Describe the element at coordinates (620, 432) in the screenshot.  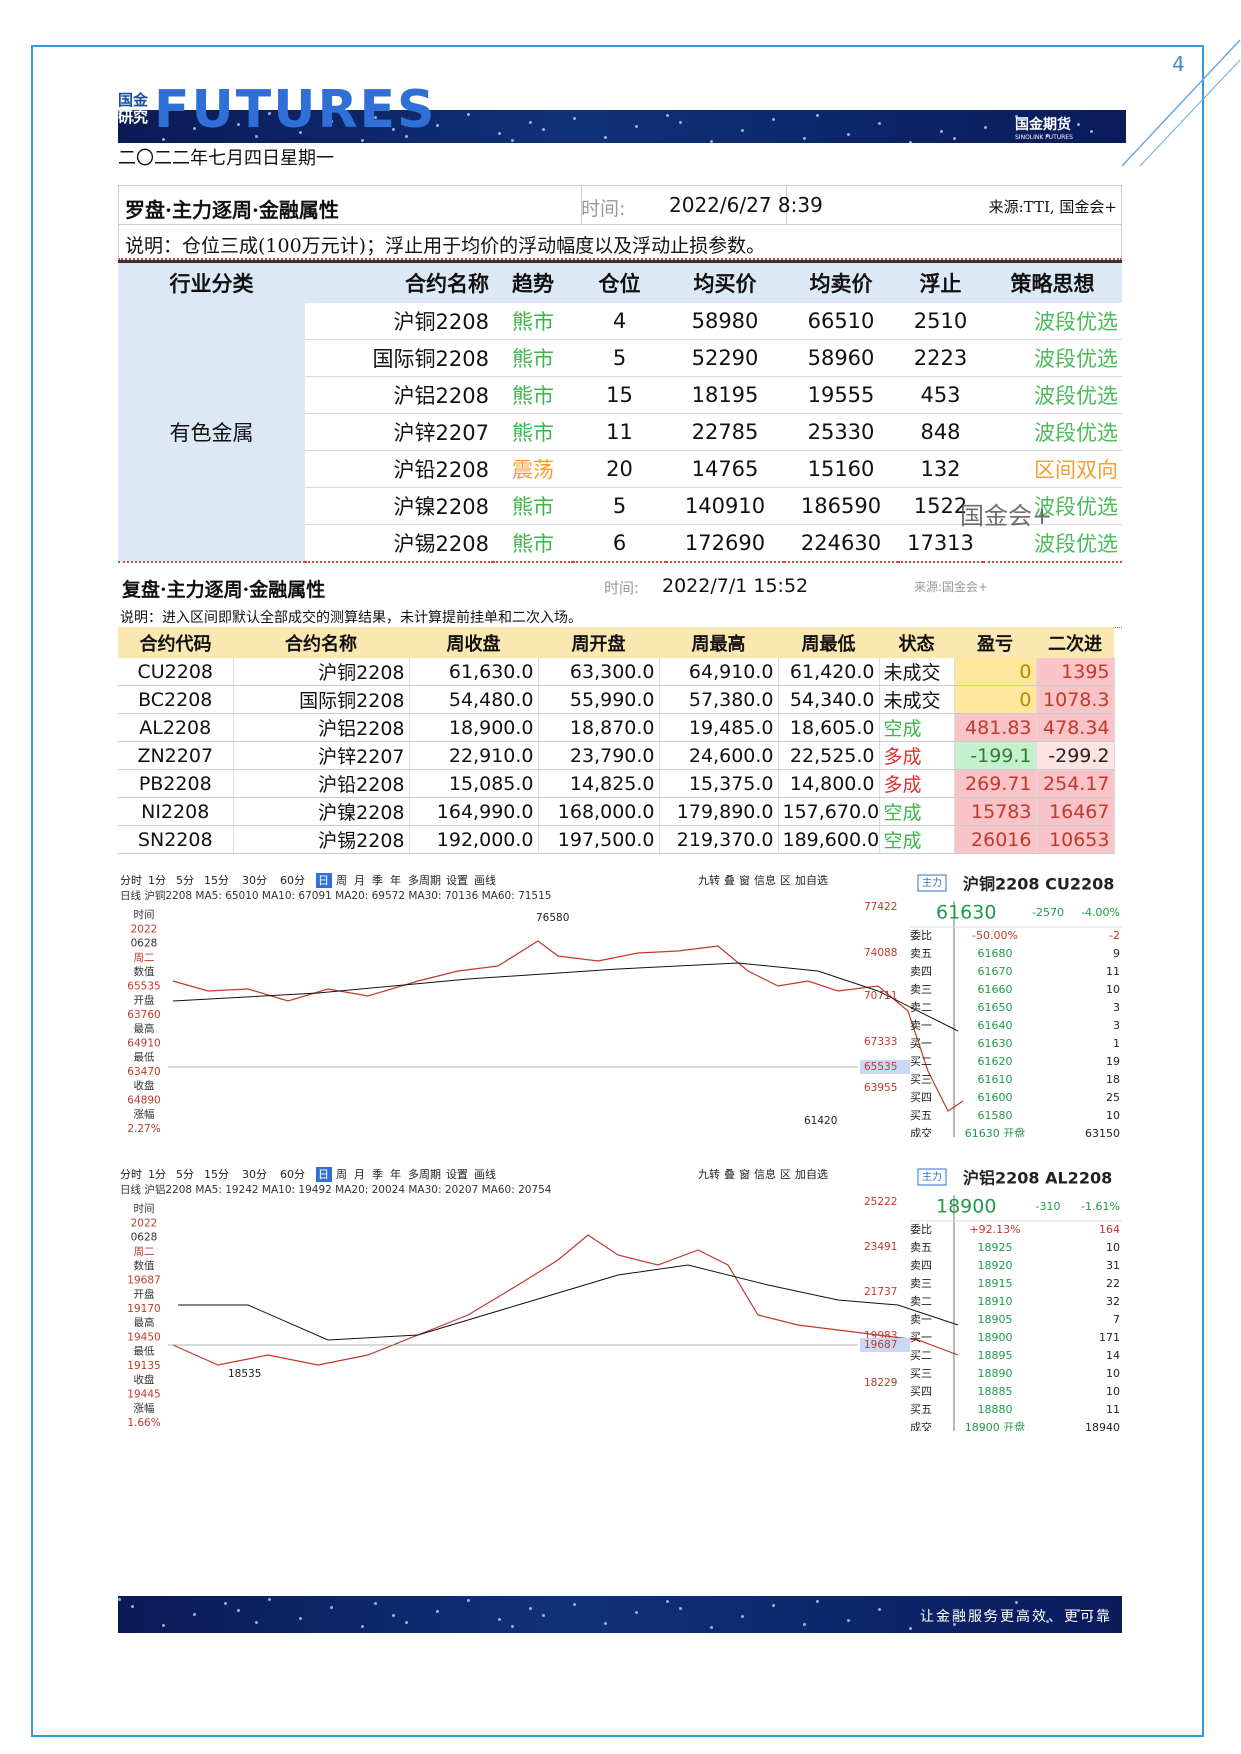
I see `table-row: 有色金属 沪铜2208 熊市 4 58980 66510 2510 波段优选` at that location.